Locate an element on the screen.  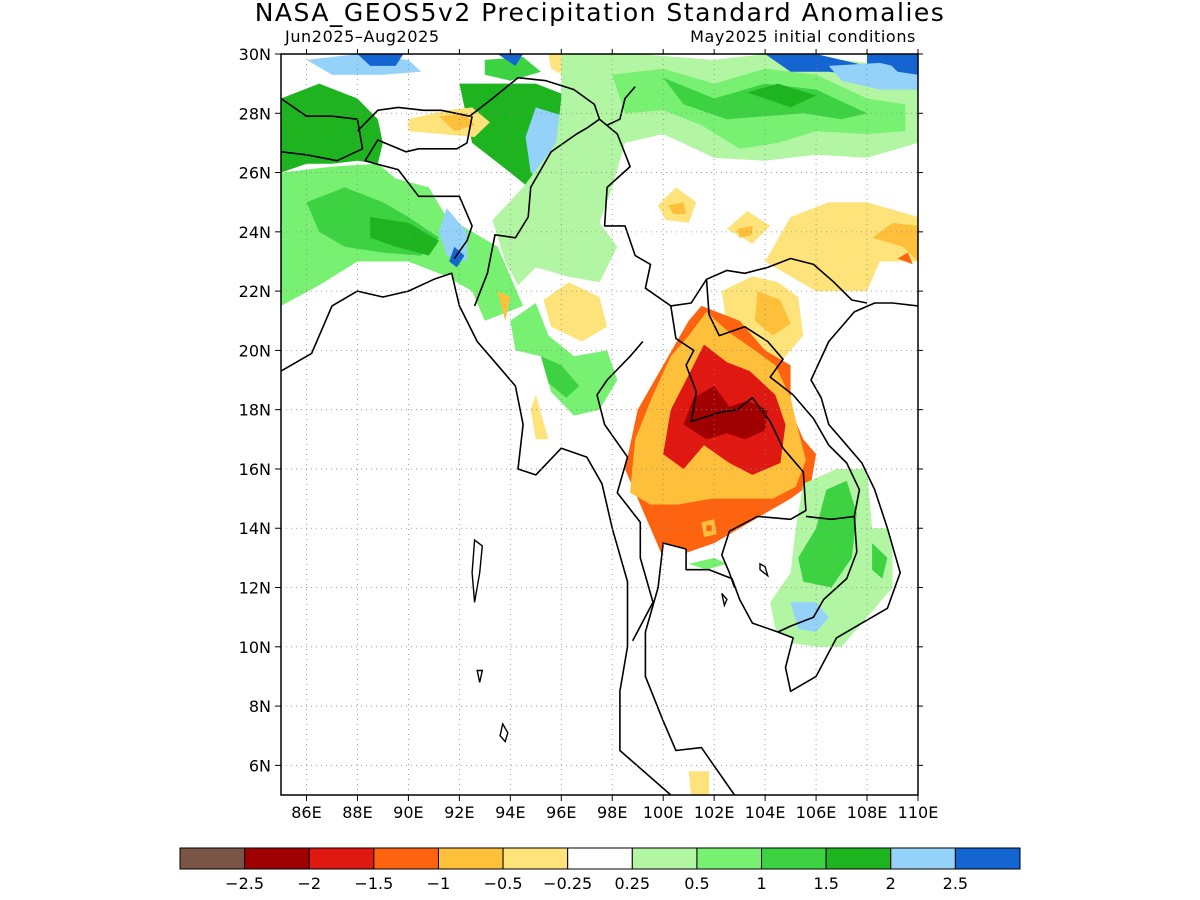
lon-tick-label: 110E is located at coordinates (918, 812).